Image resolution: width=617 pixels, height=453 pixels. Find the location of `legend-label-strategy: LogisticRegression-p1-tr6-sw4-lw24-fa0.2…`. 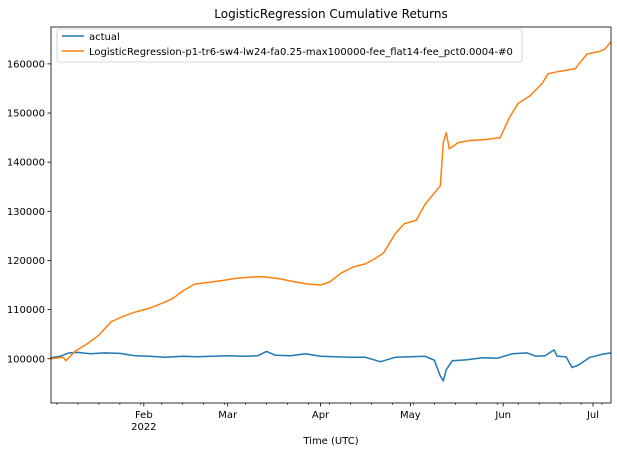

legend-label-strategy: LogisticRegression-p1-tr6-sw4-lw24-fa0.2… is located at coordinates (301, 52).